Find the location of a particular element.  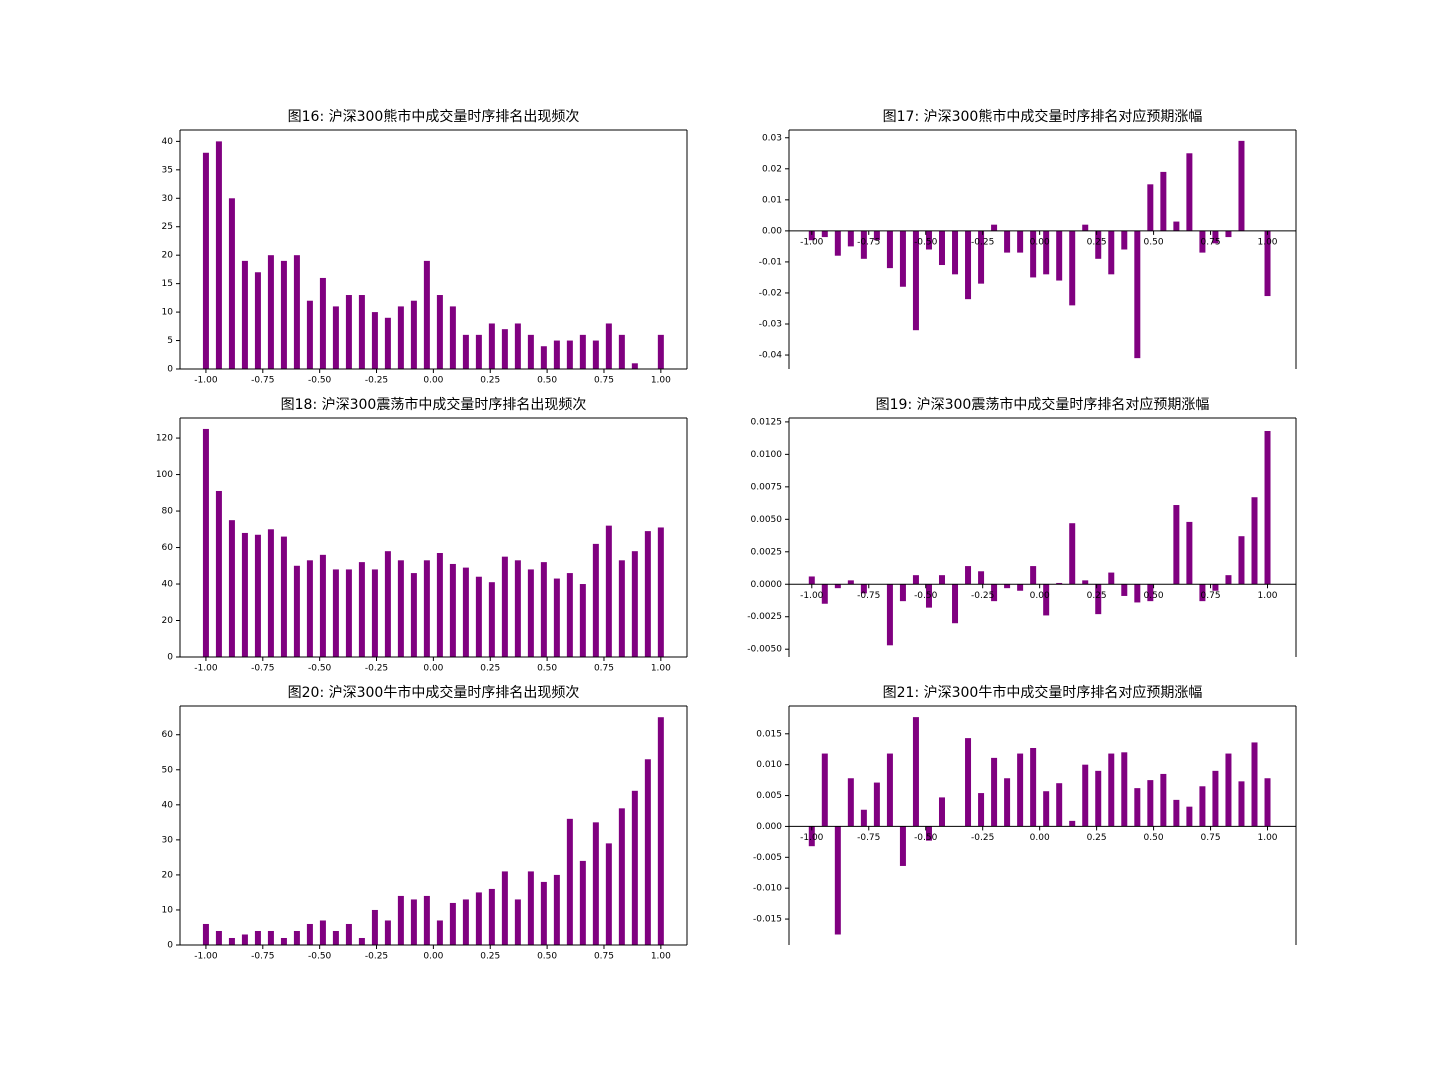

y-tick-label: 0.0000 is located at coordinates (767, 585).